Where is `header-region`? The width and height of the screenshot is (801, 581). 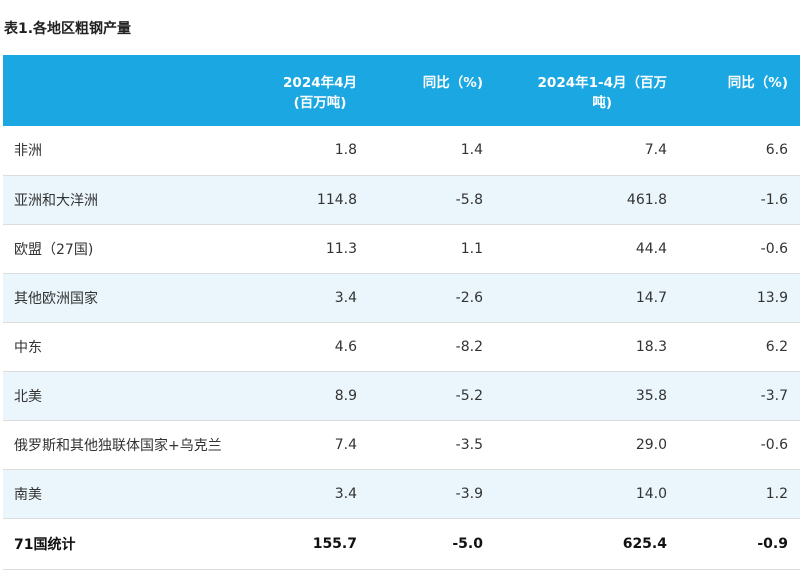
header-region is located at coordinates (121, 90).